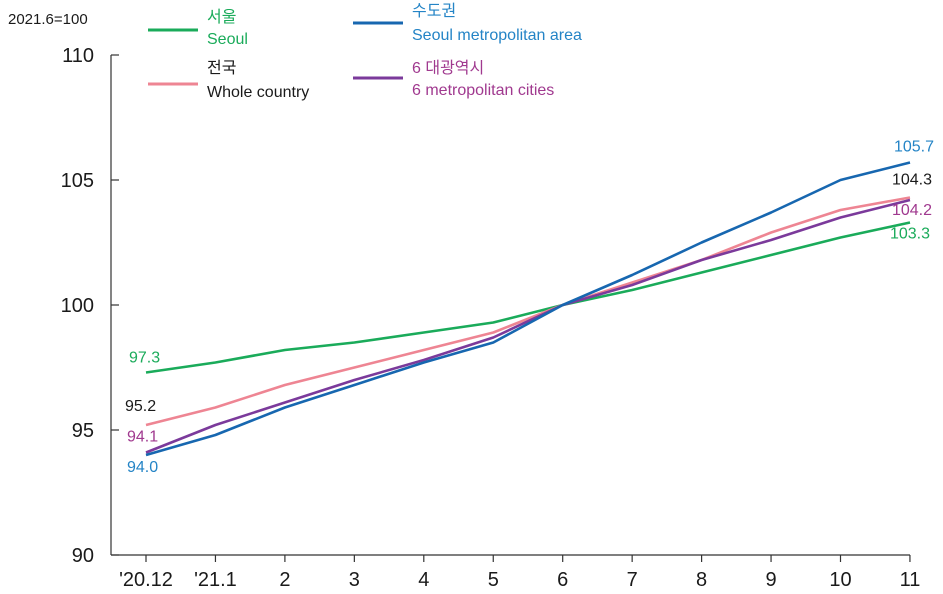  What do you see at coordinates (258, 92) in the screenshot?
I see `legend-label-whole-en: Whole country` at bounding box center [258, 92].